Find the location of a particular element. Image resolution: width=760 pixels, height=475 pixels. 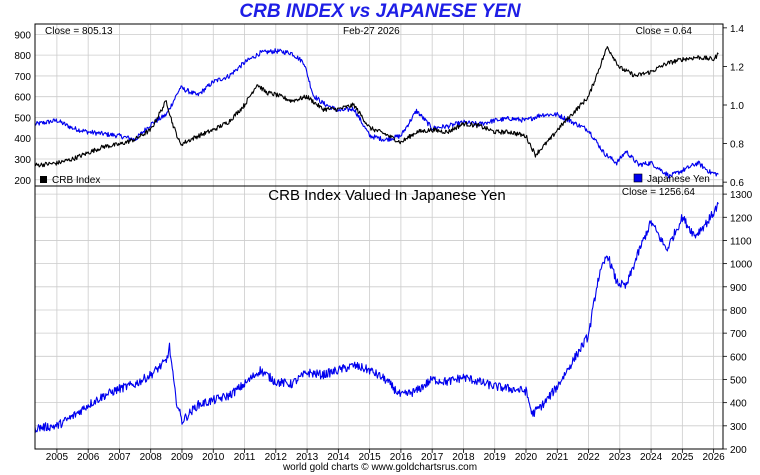

legend-crb-swatch is located at coordinates (43, 179).